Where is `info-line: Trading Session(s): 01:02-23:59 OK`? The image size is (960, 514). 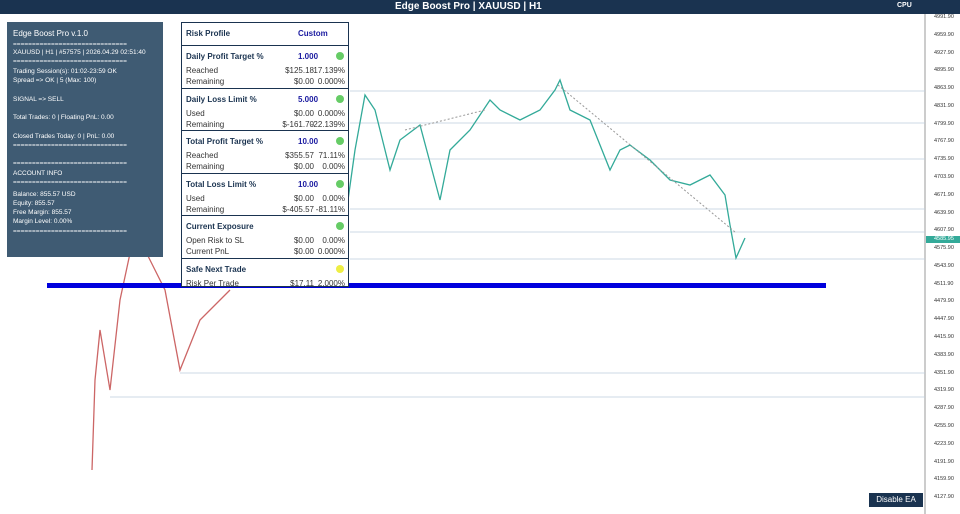 info-line: Trading Session(s): 01:02-23:59 OK is located at coordinates (65, 71).